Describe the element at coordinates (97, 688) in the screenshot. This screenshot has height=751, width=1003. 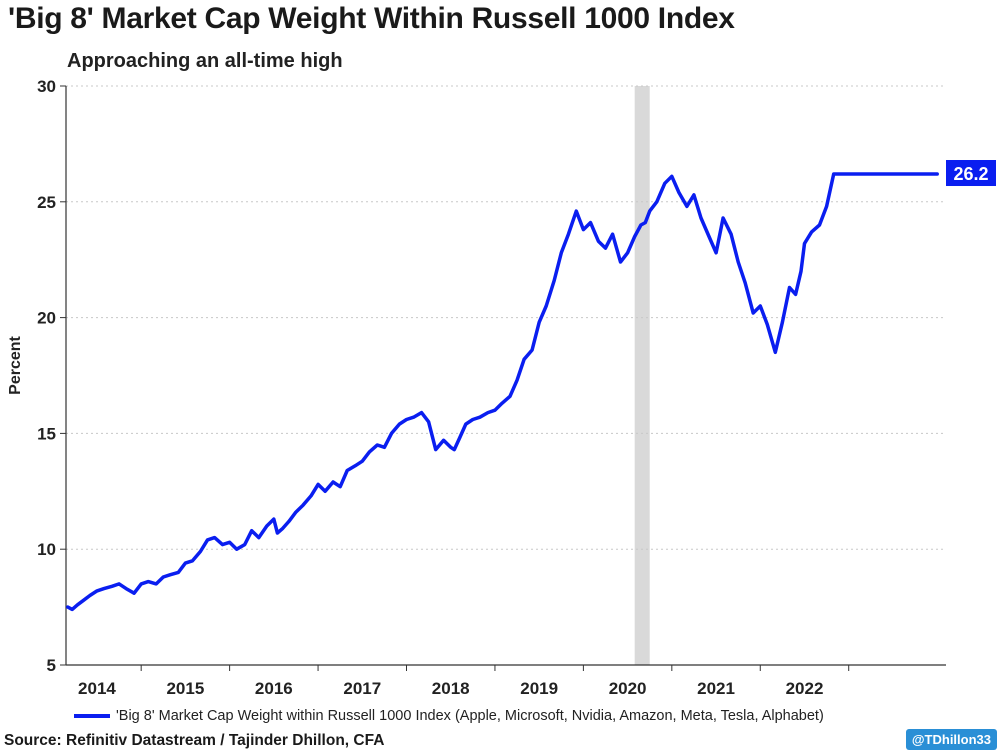
I see `x-tick-label: 2014` at that location.